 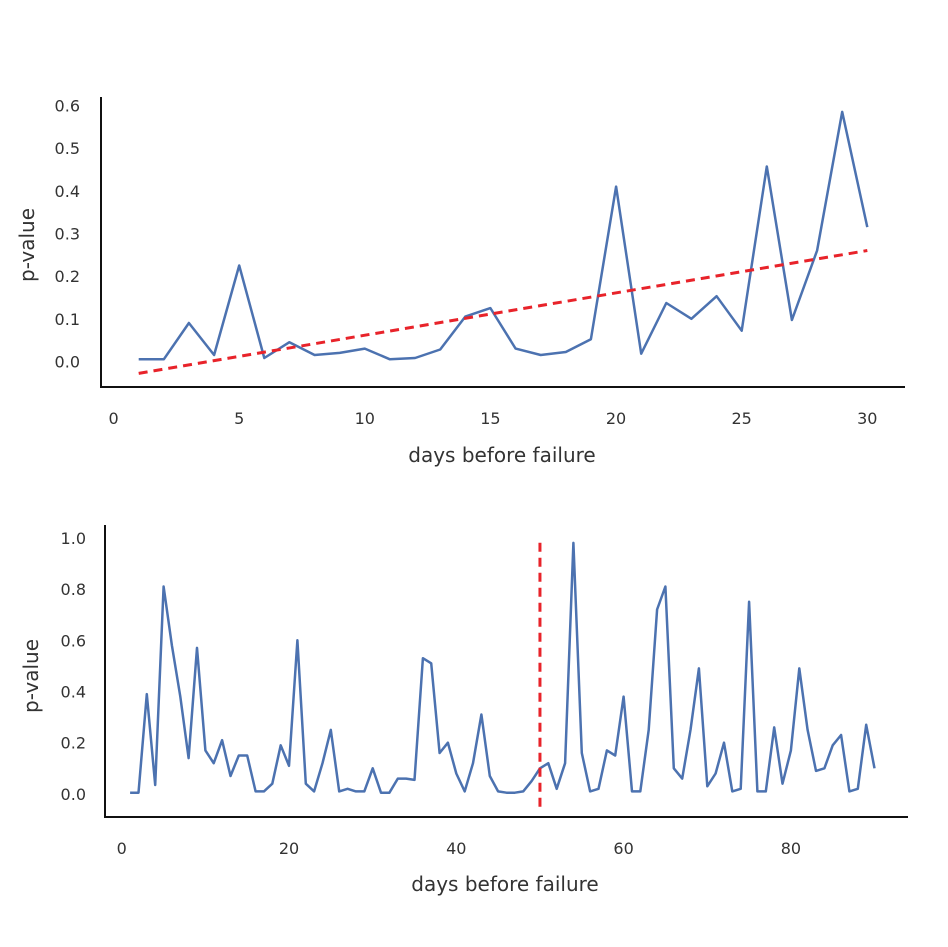 What do you see at coordinates (867, 418) in the screenshot?
I see `top-chart-x-tick-label: 30` at bounding box center [867, 418].